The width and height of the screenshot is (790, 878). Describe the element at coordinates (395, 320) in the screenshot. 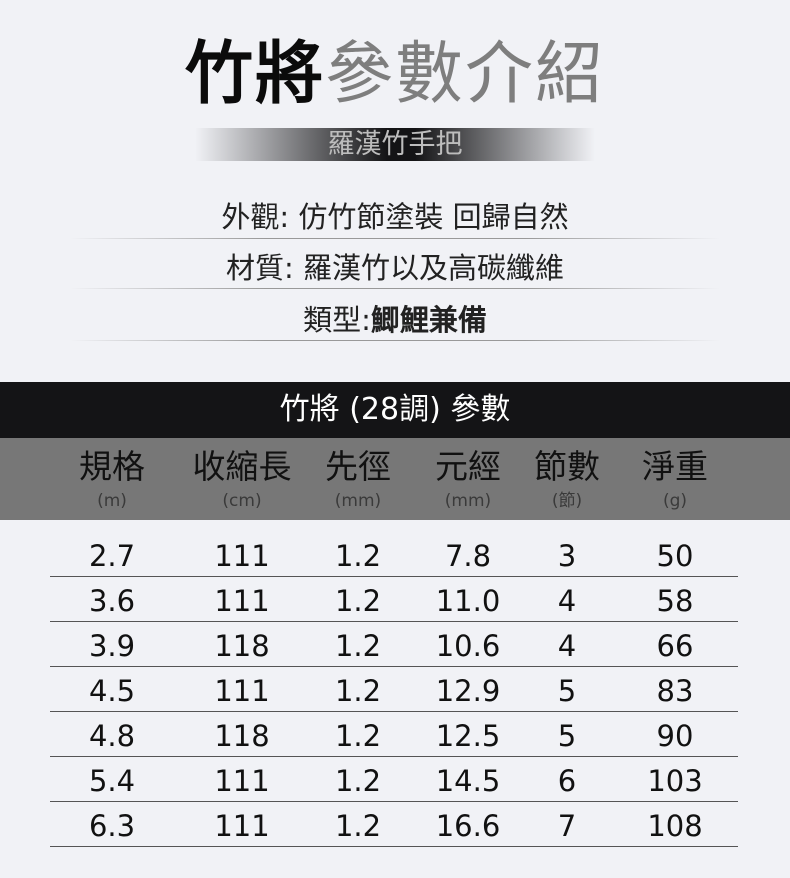

I see `feature-type: 類型:鯽鯉兼備` at that location.